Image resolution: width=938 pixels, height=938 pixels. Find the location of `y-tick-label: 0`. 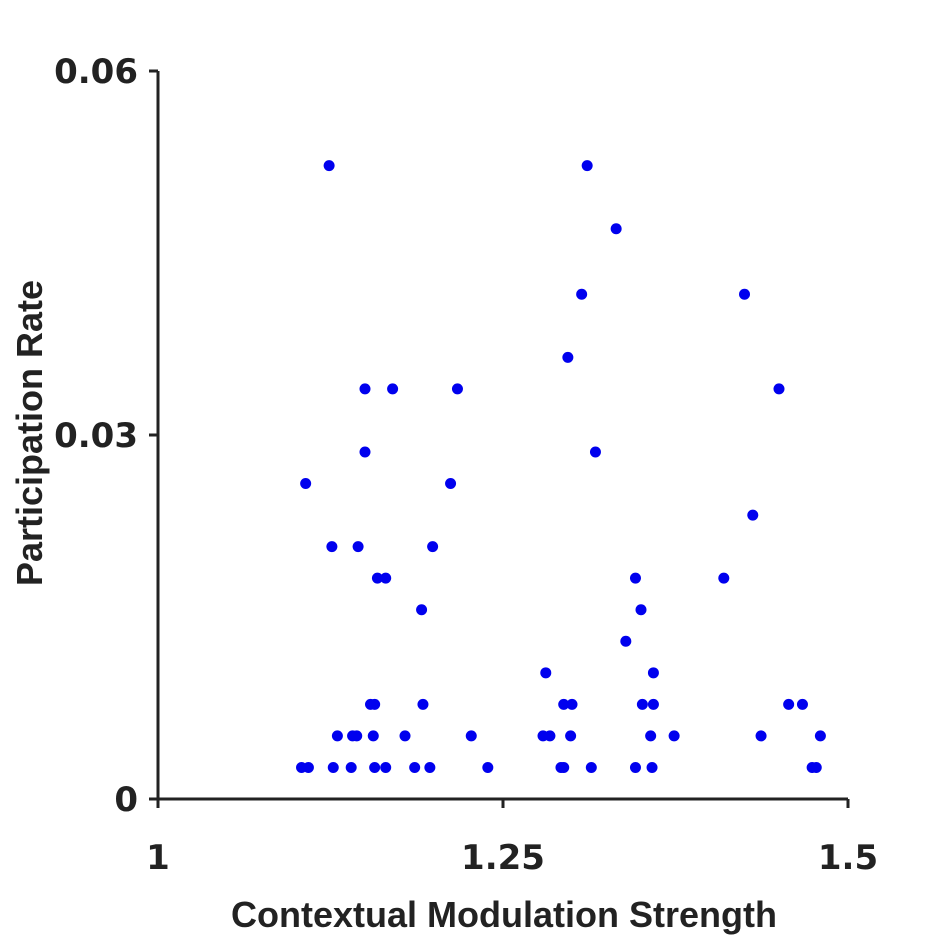

y-tick-label: 0 is located at coordinates (126, 800).